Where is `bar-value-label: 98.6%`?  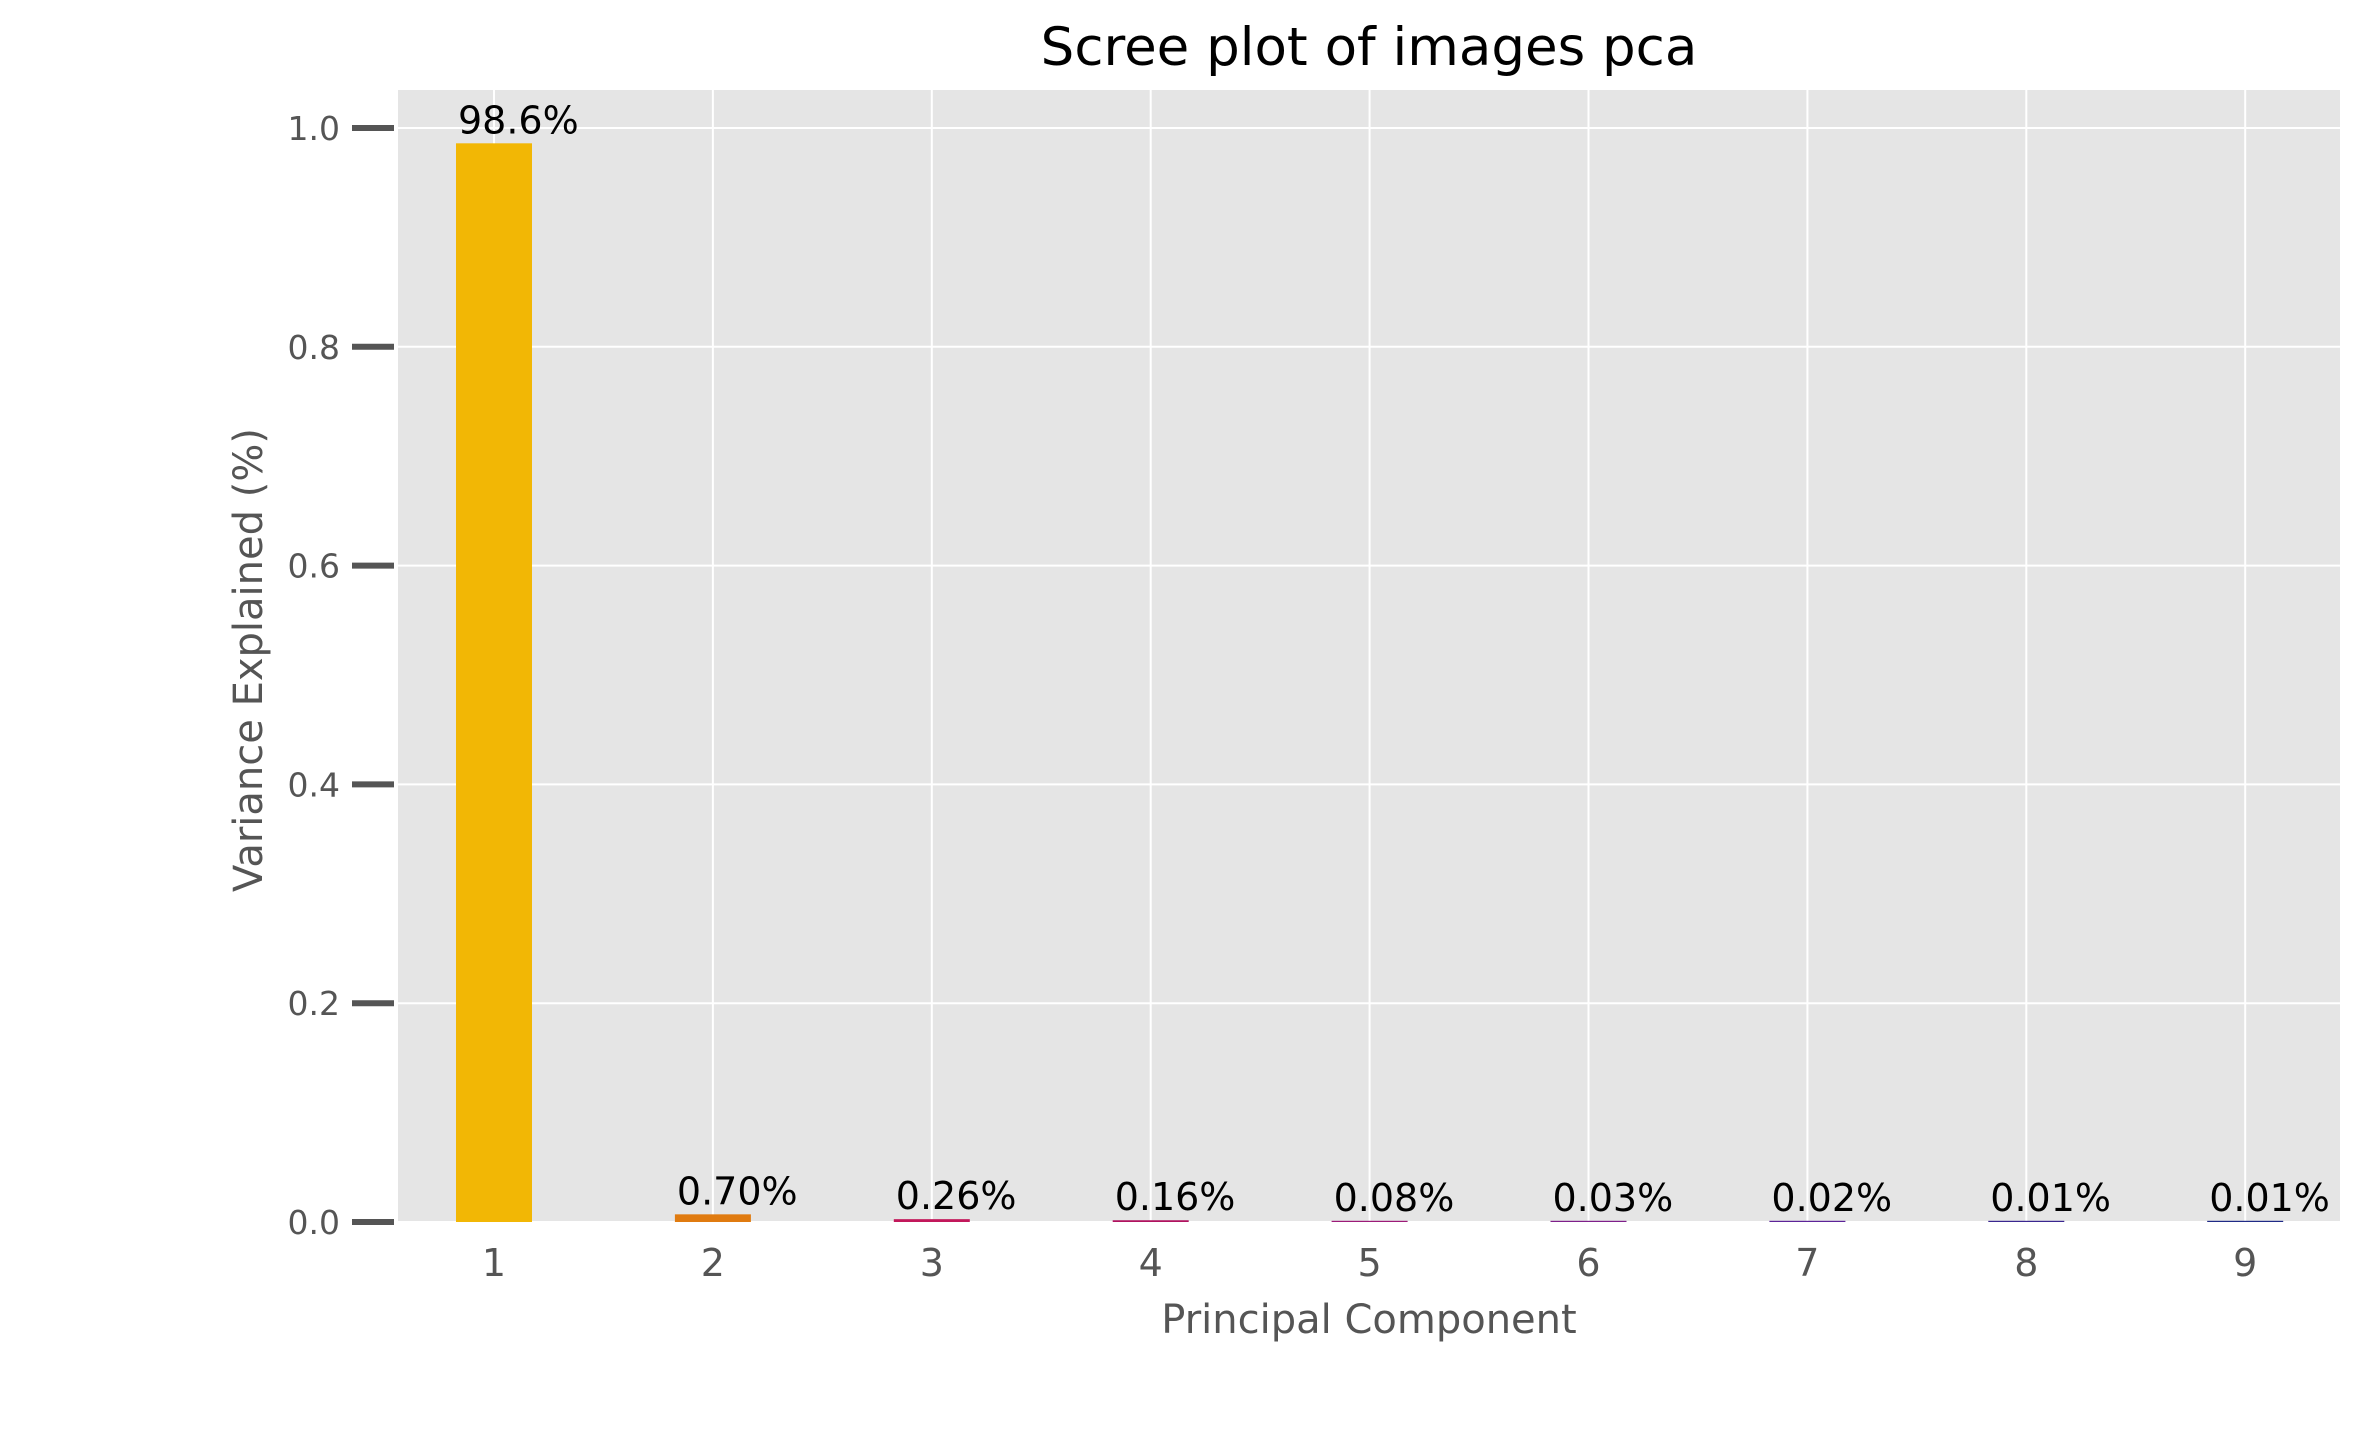
bar-value-label: 98.6% is located at coordinates (518, 120).